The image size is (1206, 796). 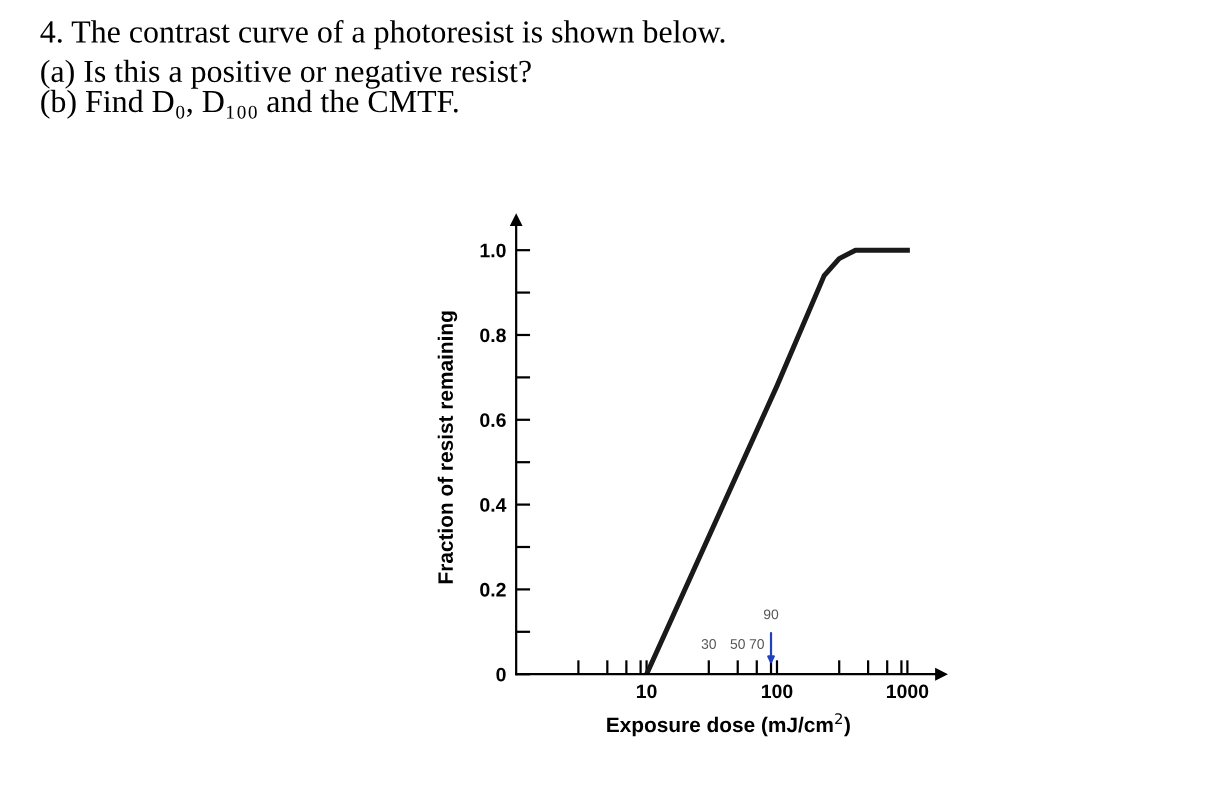 I want to click on y-tick-label: 0, so click(x=501, y=674).